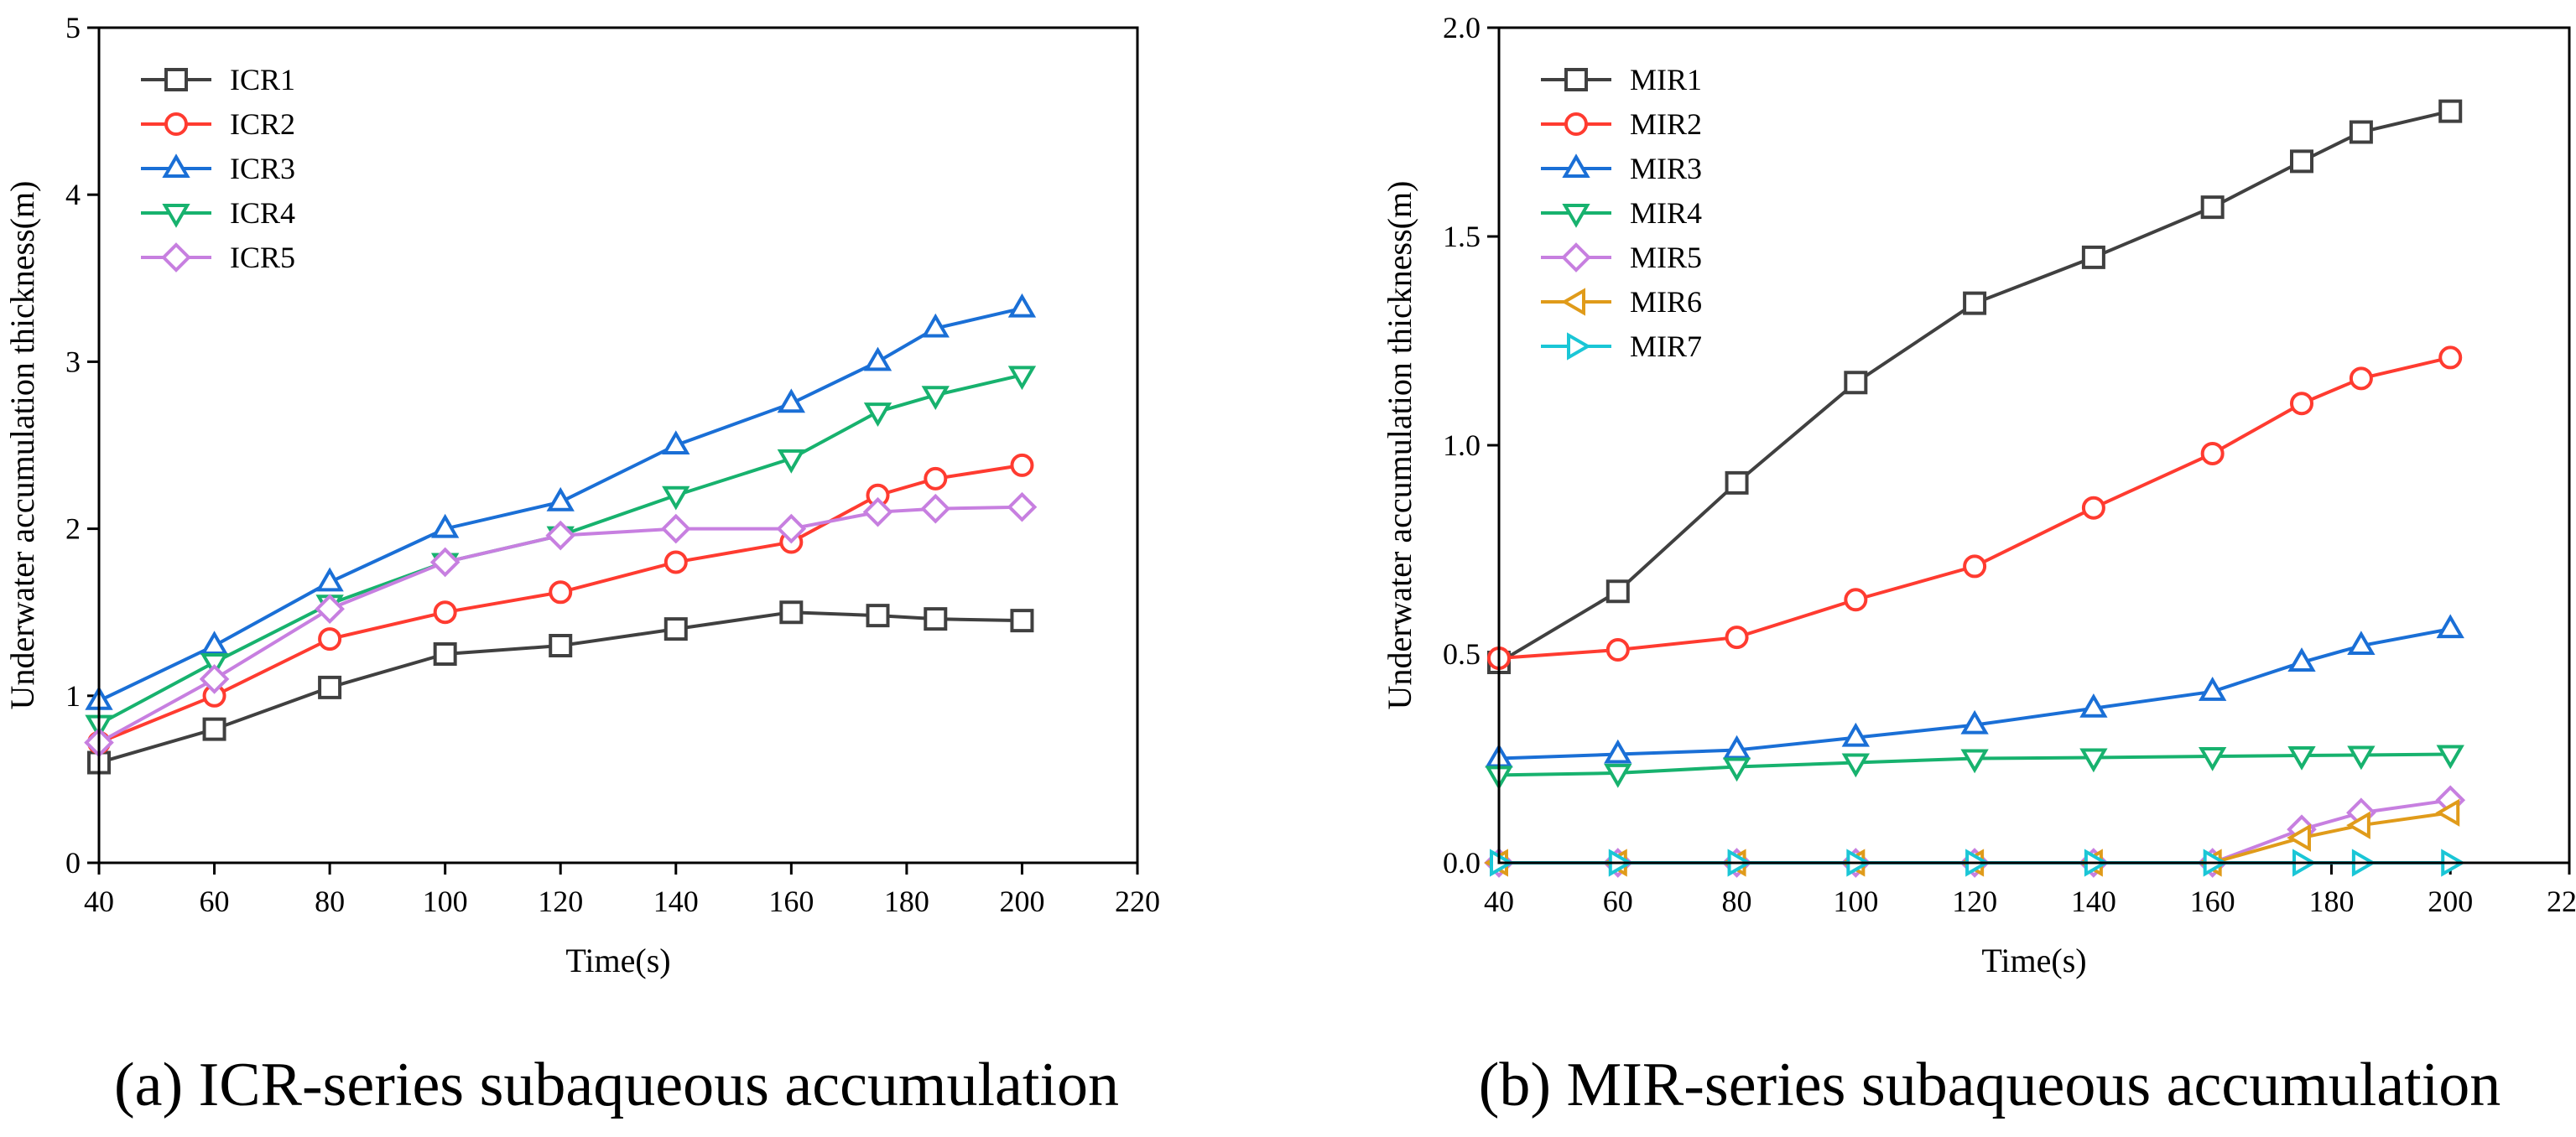  Describe the element at coordinates (73, 361) in the screenshot. I see `y-tick-label: 3` at that location.